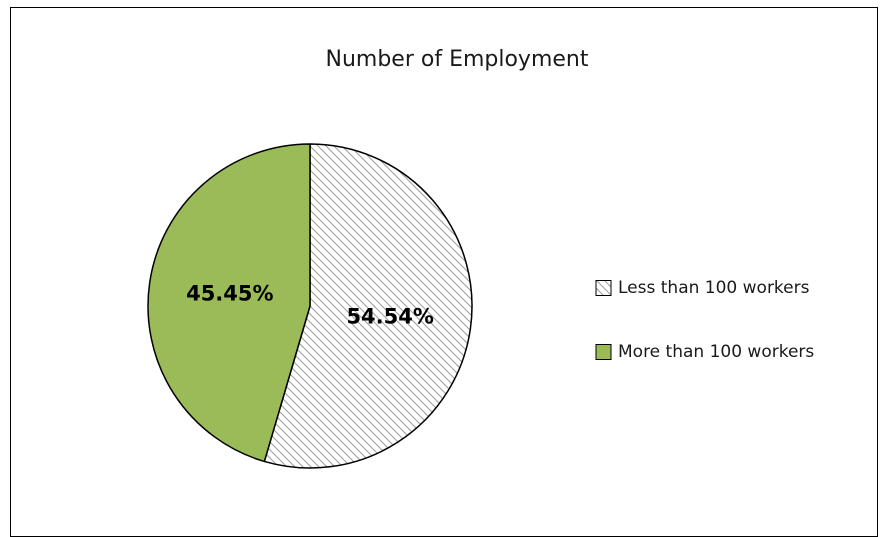 The width and height of the screenshot is (887, 537). I want to click on pie-slice-more-than-100-workers, so click(229, 303).